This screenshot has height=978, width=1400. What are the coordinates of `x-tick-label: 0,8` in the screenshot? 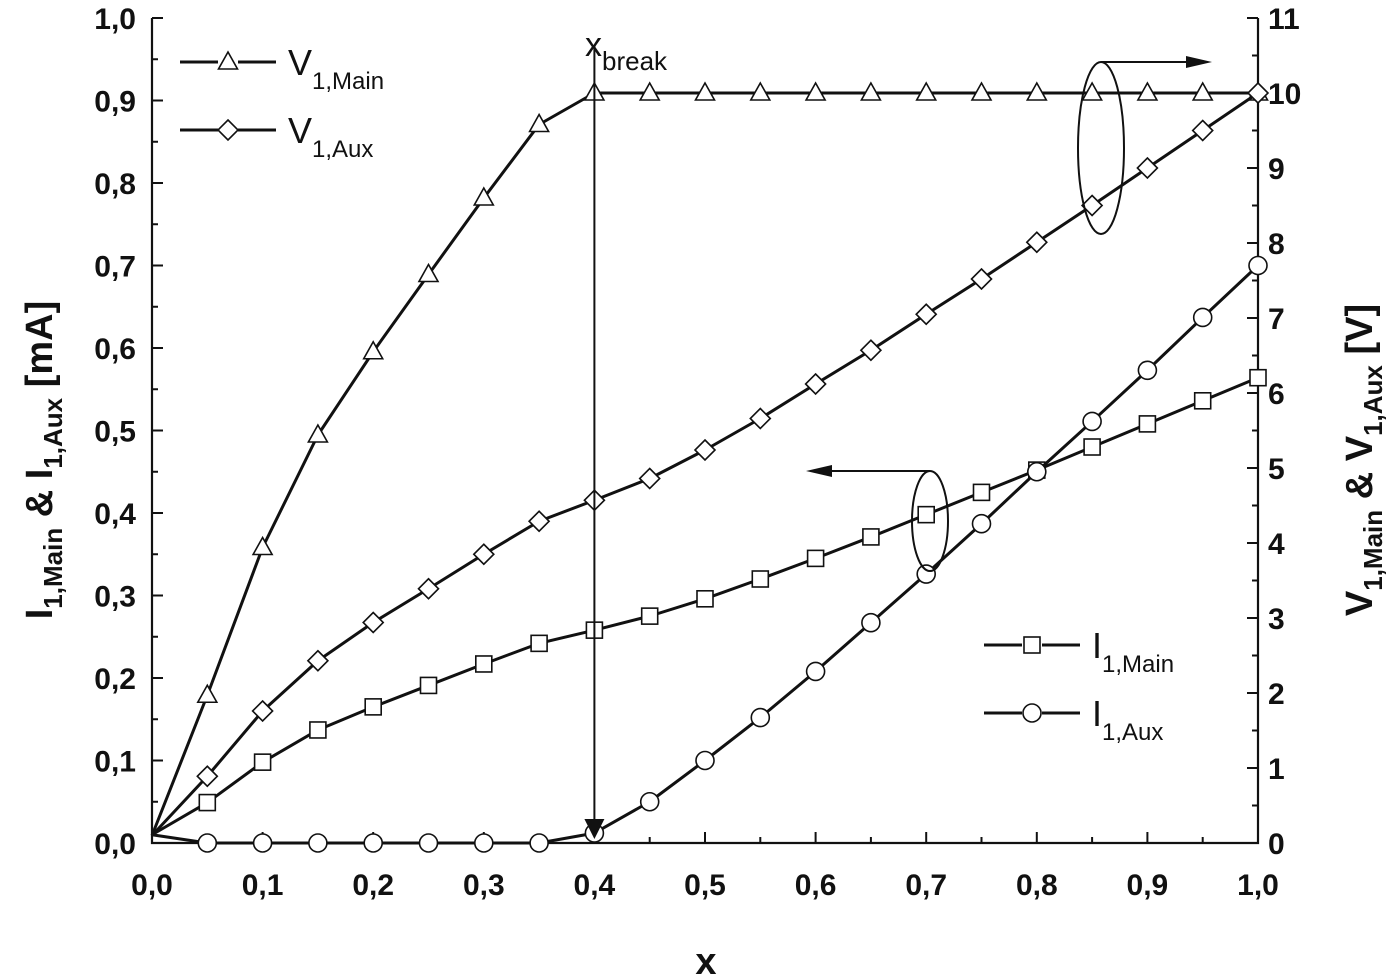 It's located at (1037, 885).